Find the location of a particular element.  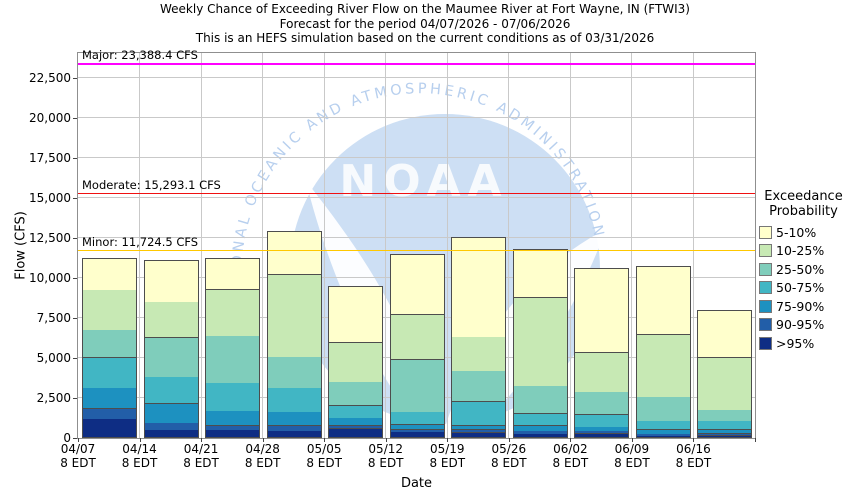

bar-04/21 is located at coordinates (233, 348).